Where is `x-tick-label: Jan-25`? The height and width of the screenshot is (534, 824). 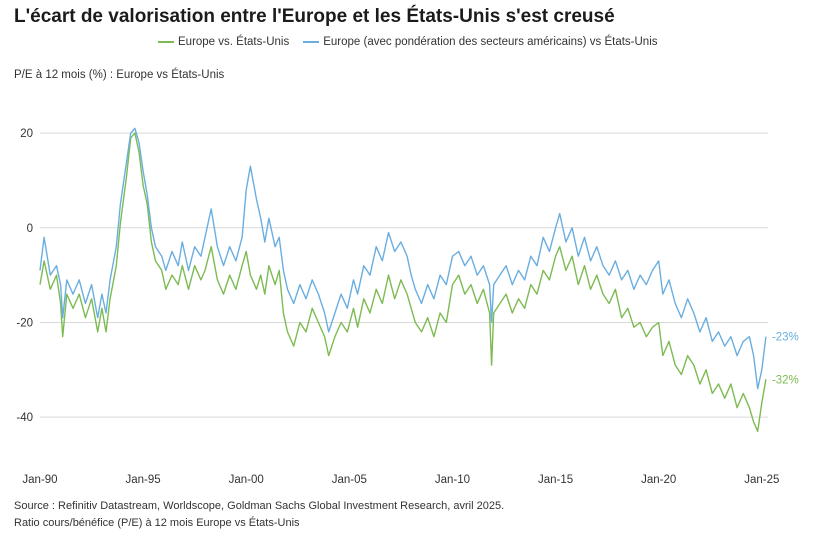
x-tick-label: Jan-25 is located at coordinates (761, 480).